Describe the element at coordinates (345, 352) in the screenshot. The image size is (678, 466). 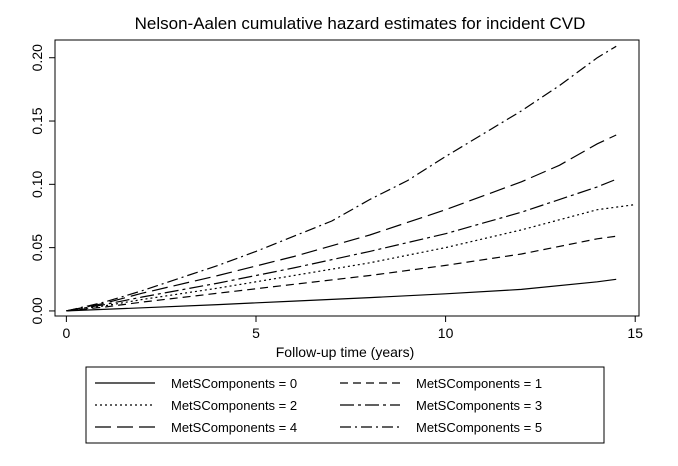
I see `x-axis-label: Follow-up time (years)` at that location.